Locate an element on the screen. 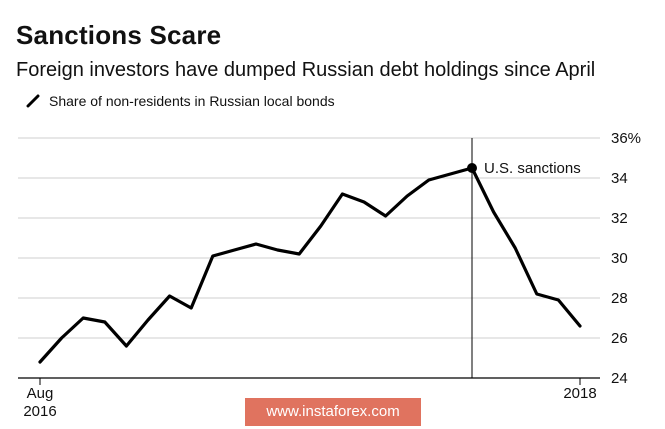  annotations: U.S. sanctions is located at coordinates (524, 168).